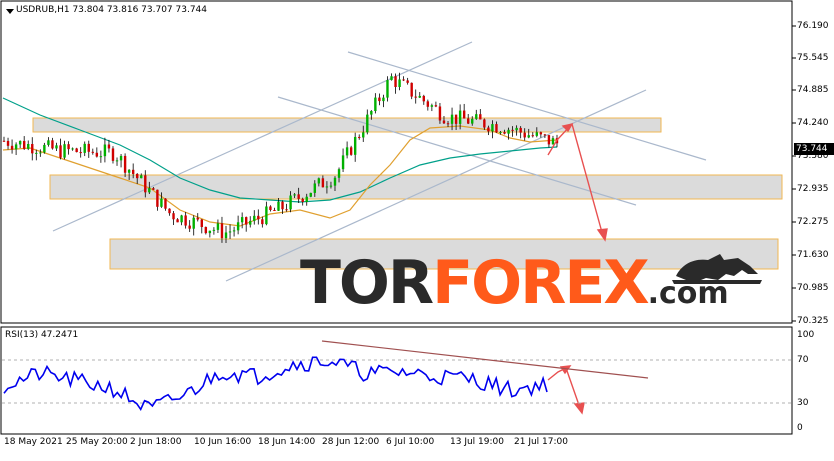 The image size is (834, 461). What do you see at coordinates (813, 189) in the screenshot?
I see `price-tick-6: 72.935` at bounding box center [813, 189].